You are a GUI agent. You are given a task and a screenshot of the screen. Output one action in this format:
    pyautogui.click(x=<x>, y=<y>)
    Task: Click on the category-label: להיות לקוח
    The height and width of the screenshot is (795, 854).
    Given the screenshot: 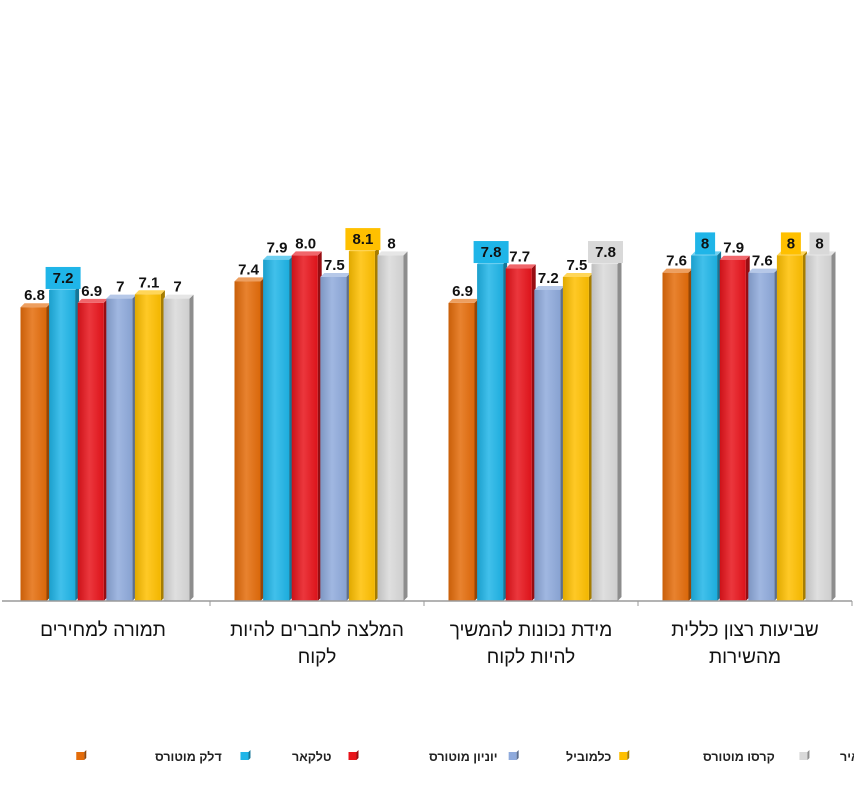 What is the action you would take?
    pyautogui.click(x=531, y=657)
    